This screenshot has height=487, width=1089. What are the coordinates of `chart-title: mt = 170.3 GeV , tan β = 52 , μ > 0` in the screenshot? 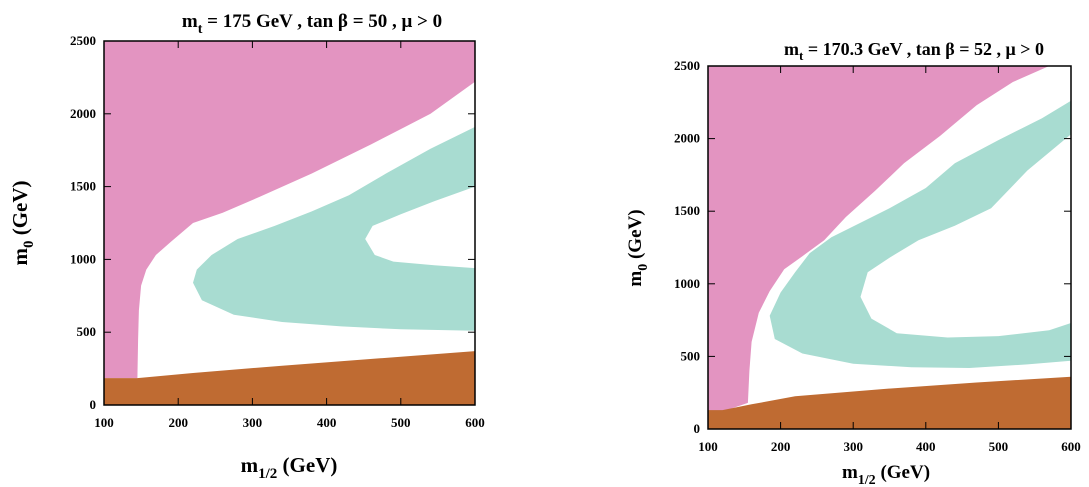 It's located at (914, 51).